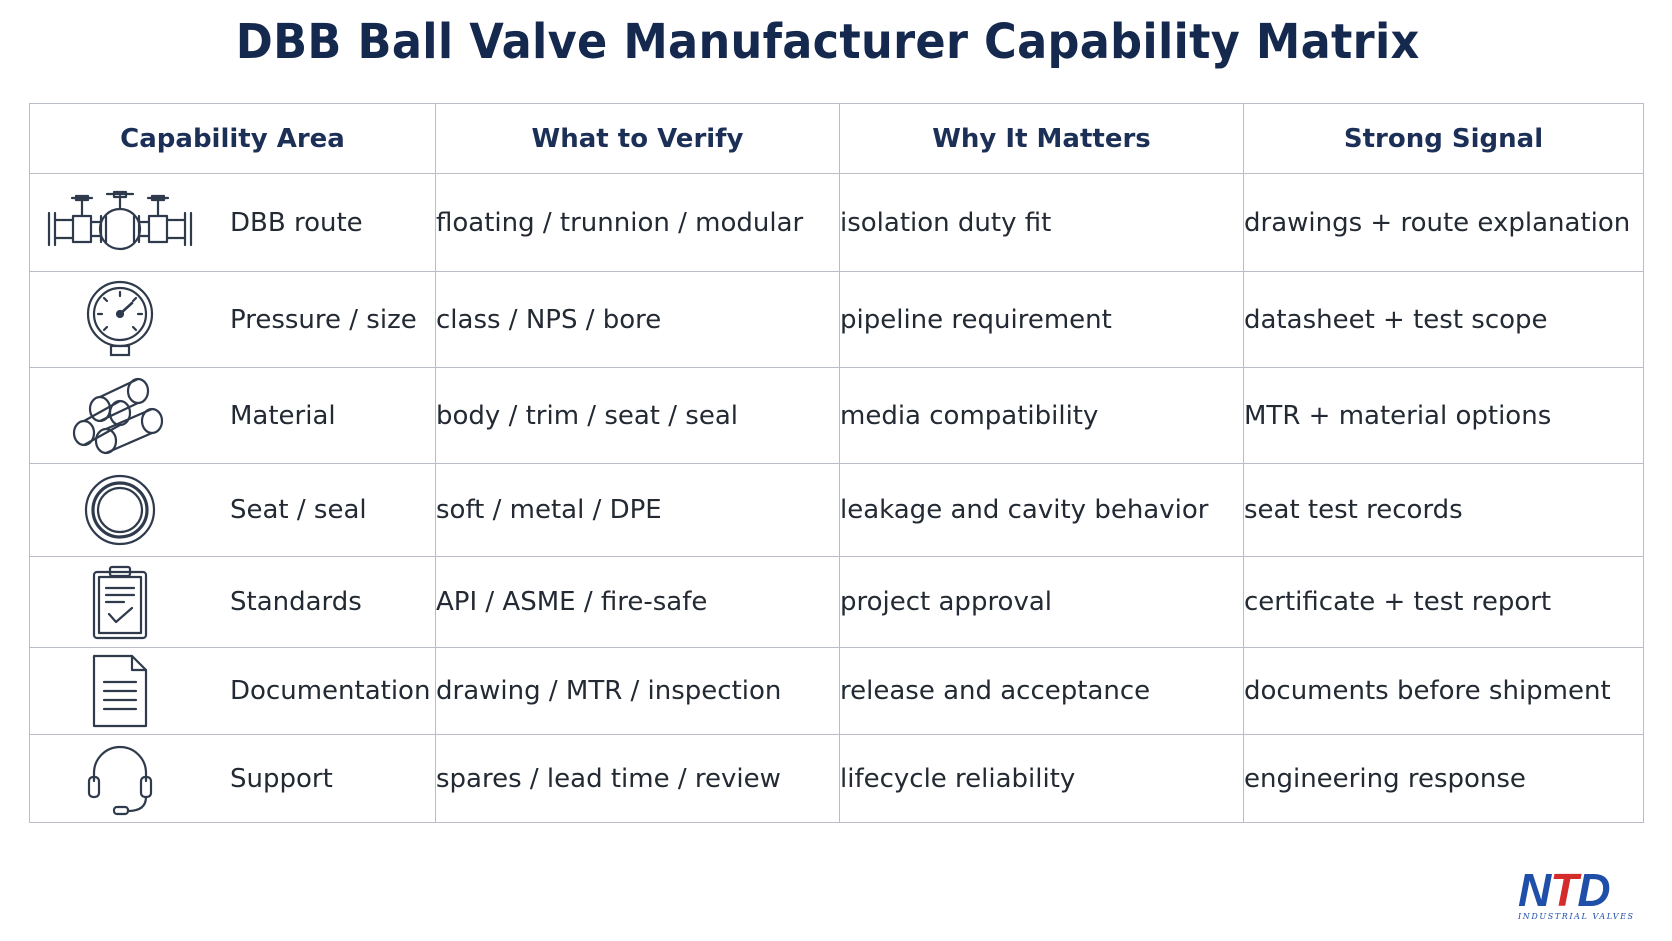 This screenshot has width=1672, height=941. What do you see at coordinates (1564, 890) in the screenshot?
I see `logo-mark: NTD` at bounding box center [1564, 890].